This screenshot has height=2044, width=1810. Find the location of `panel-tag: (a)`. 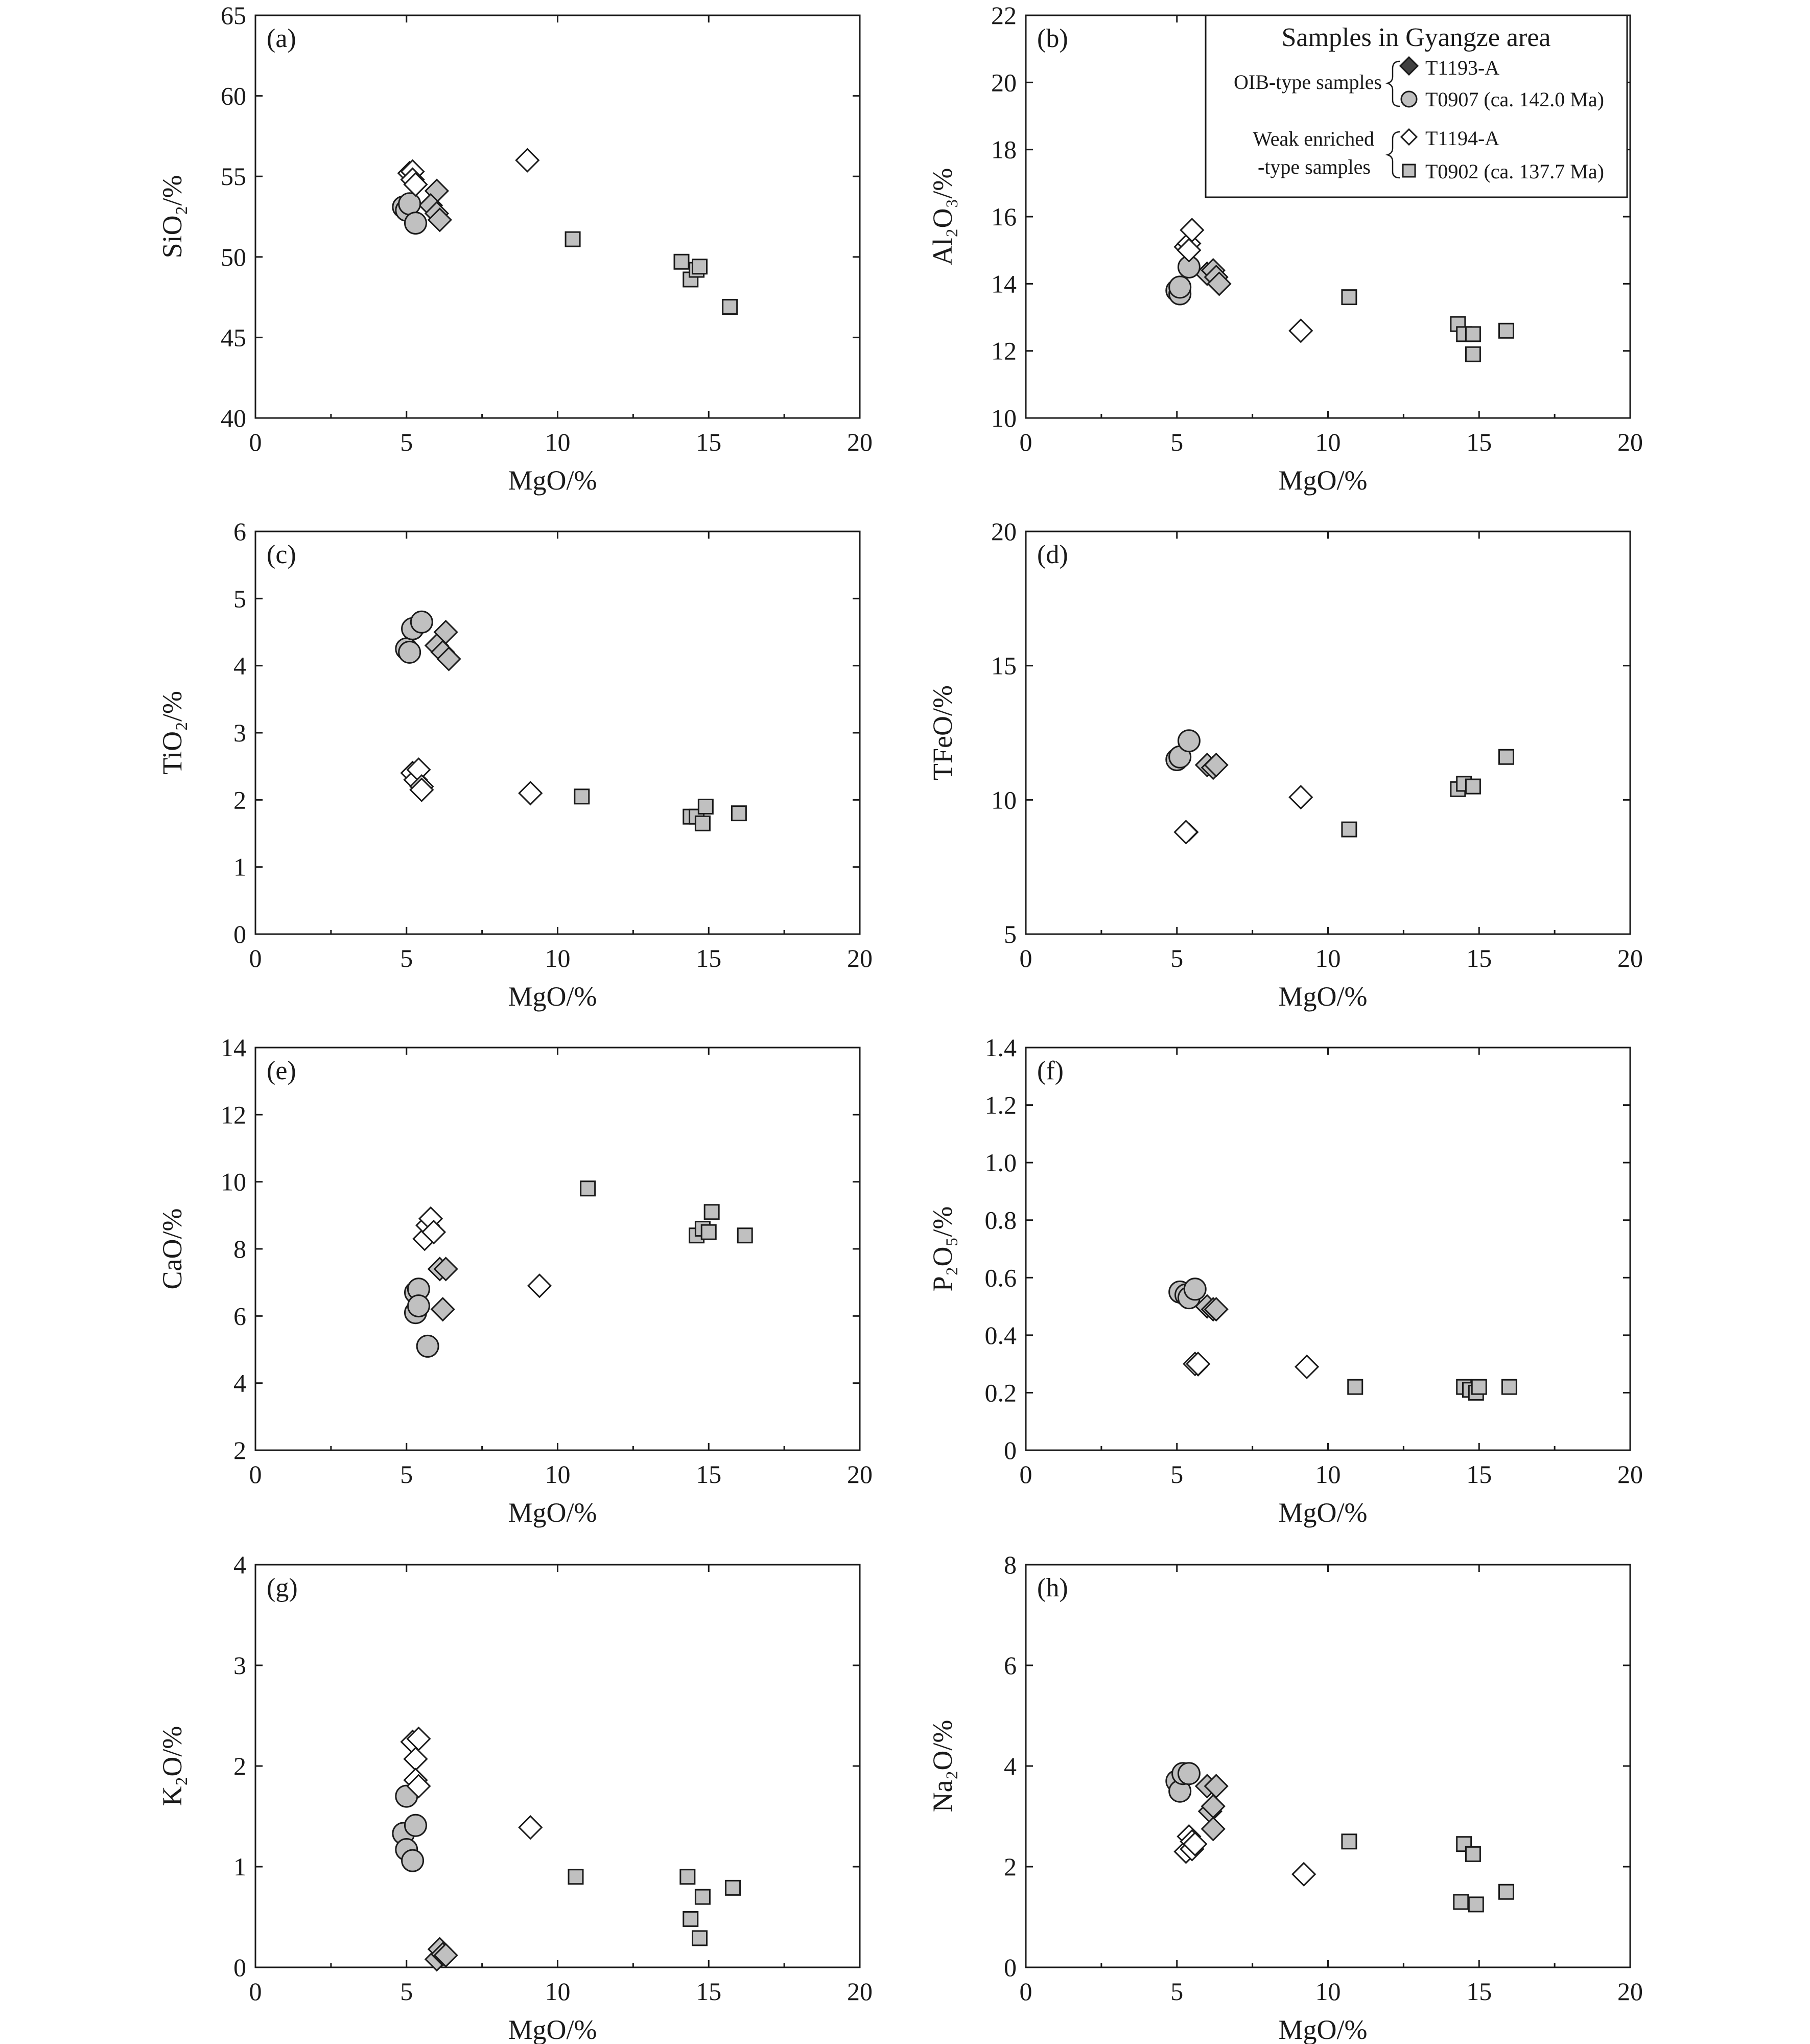

panel-tag: (a) is located at coordinates (281, 38).